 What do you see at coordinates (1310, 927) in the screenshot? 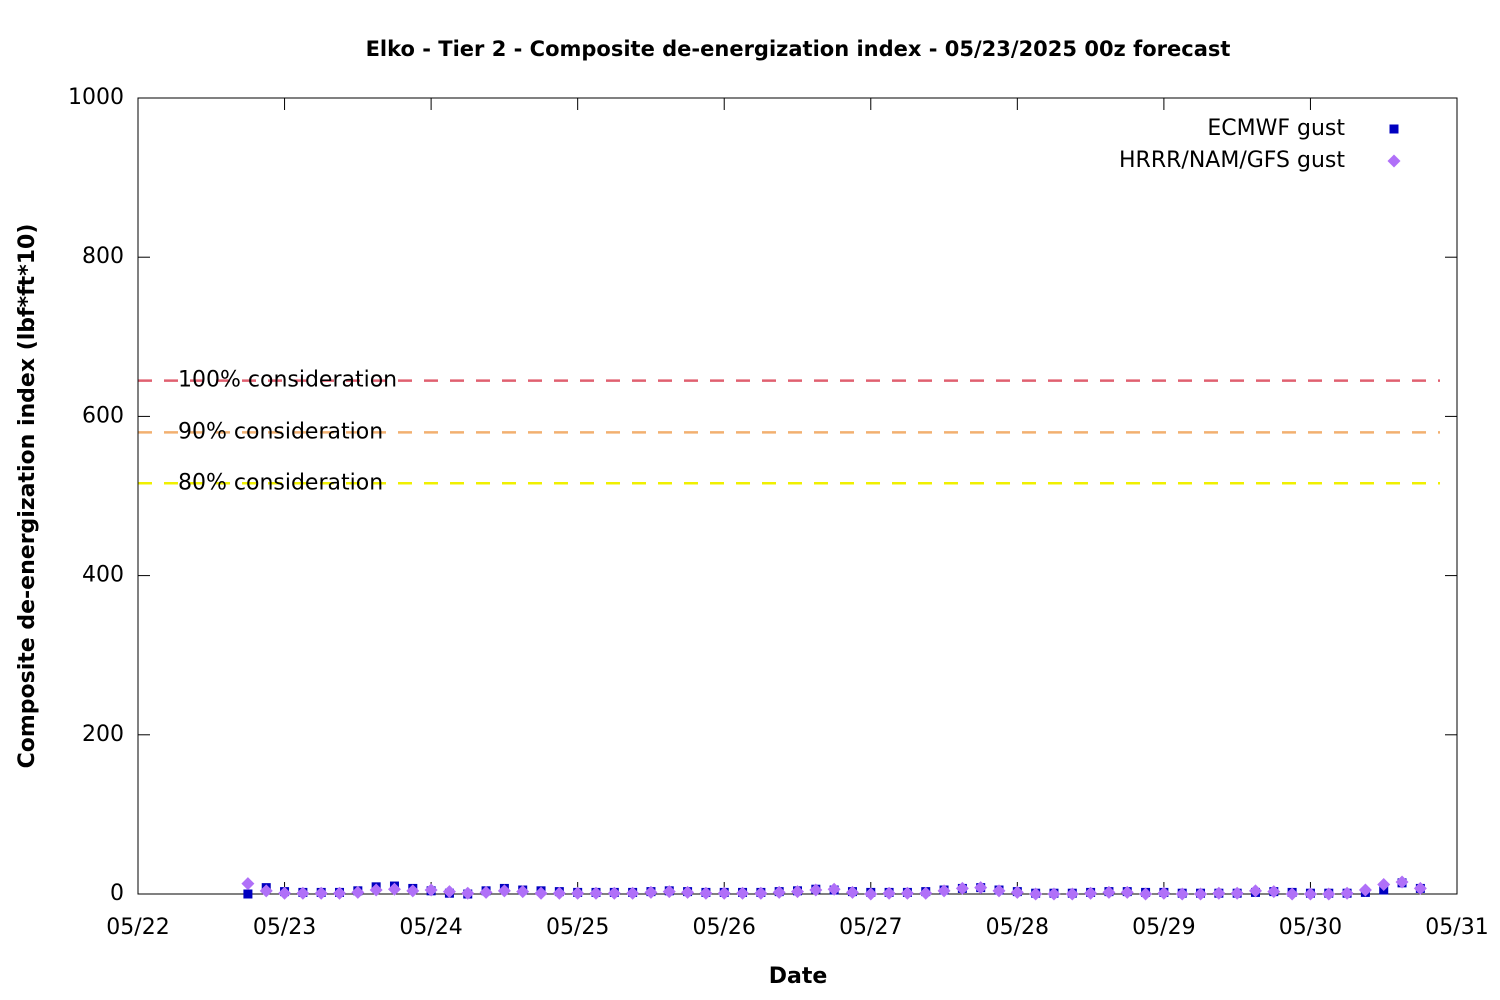
I see `x-tick-label: 05/30` at bounding box center [1310, 927].